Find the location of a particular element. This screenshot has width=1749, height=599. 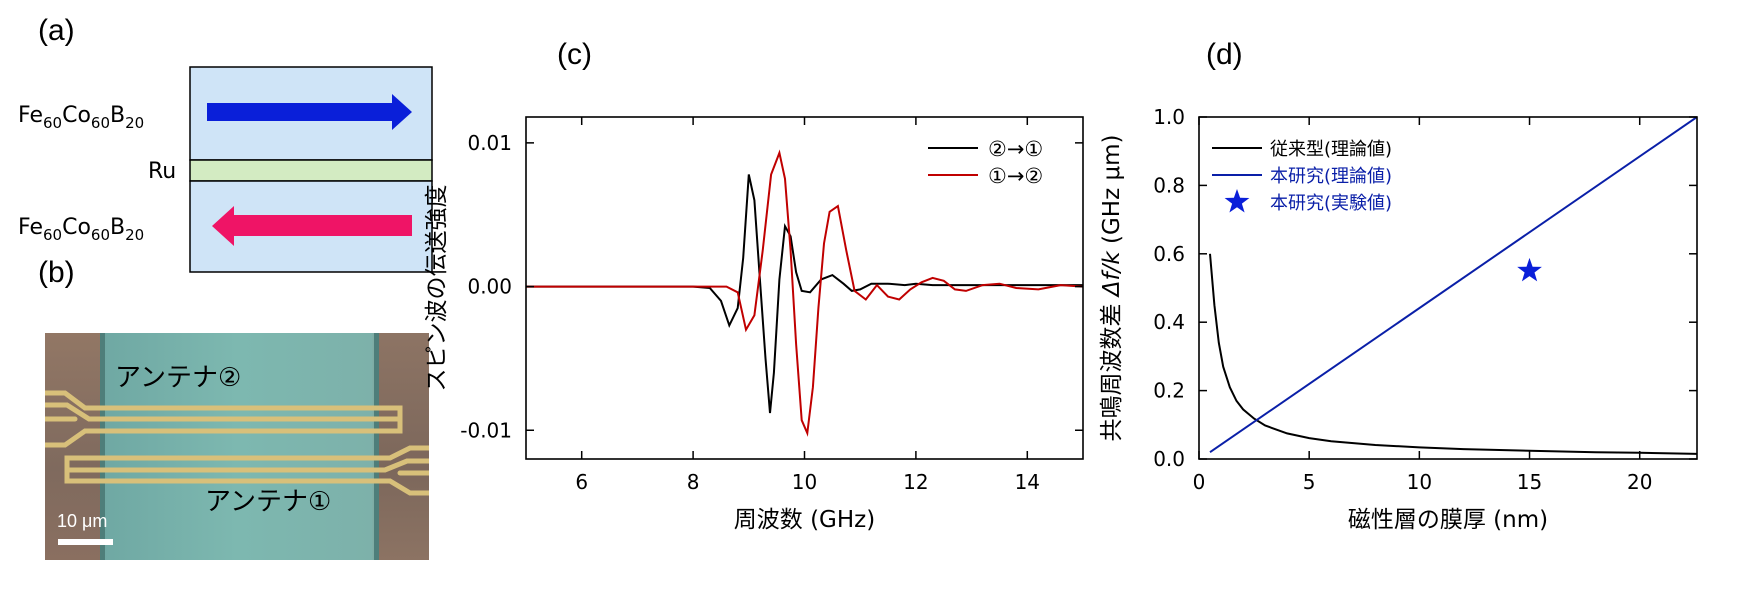

legend-swatch-star is located at coordinates (1237, 201).